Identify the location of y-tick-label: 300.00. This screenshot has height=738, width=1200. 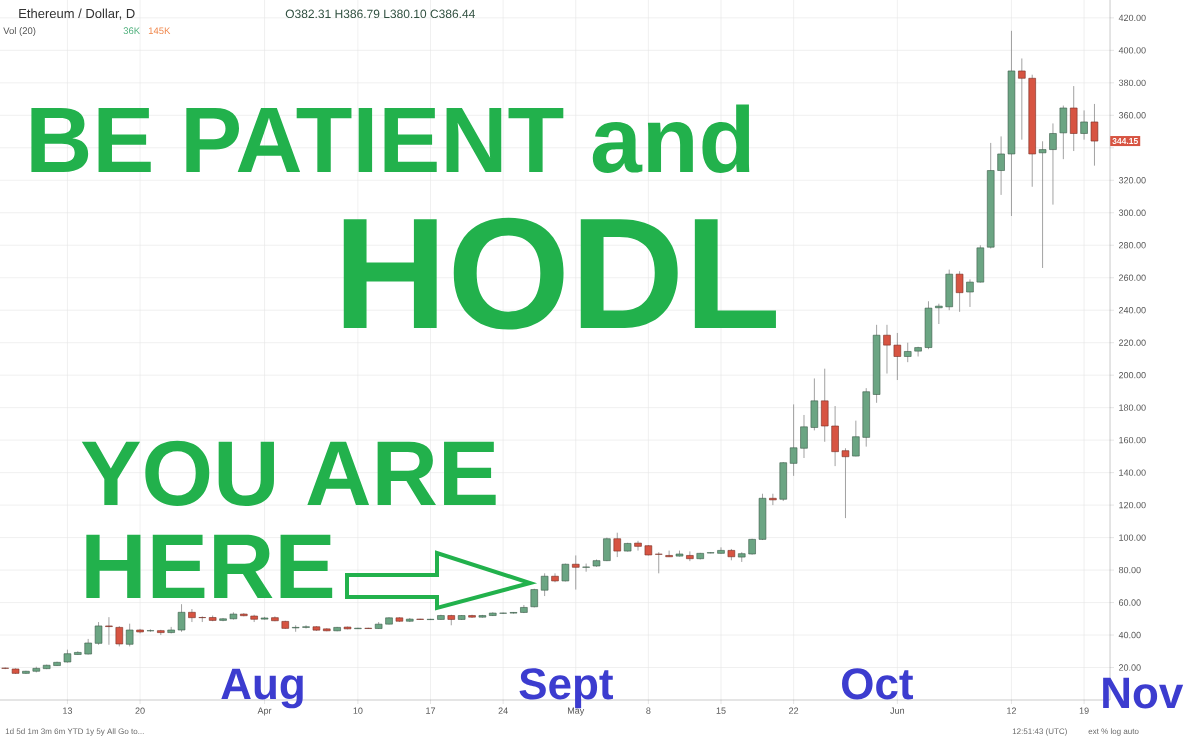
(1132, 212).